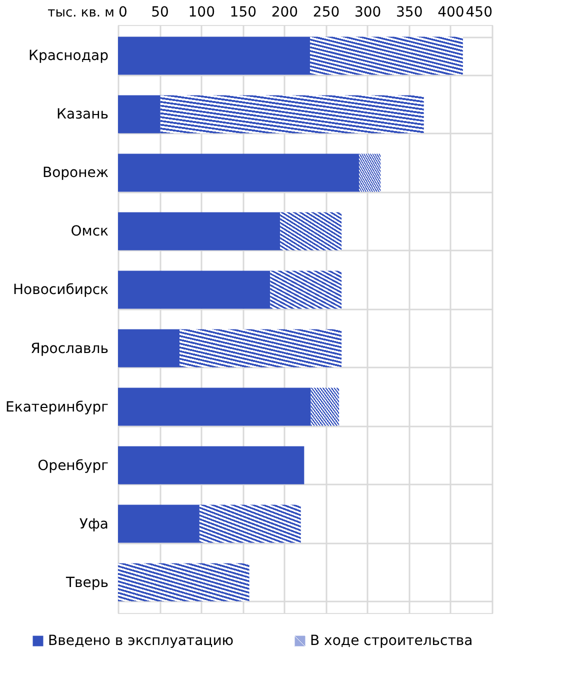  Describe the element at coordinates (391, 641) in the screenshot. I see `legend-label: В ходе строительства` at that location.